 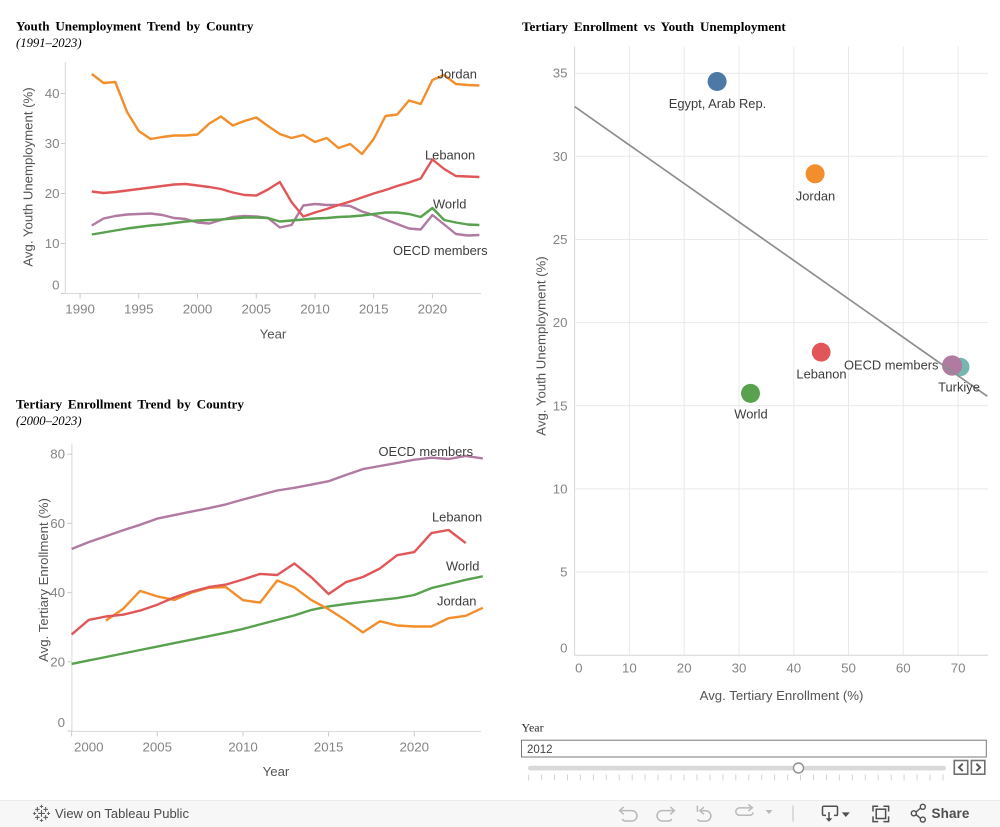 I want to click on svg-text:Youth Unemployment Trend by Co: Youth Unemployment Trend by Country, so click(x=135, y=26).